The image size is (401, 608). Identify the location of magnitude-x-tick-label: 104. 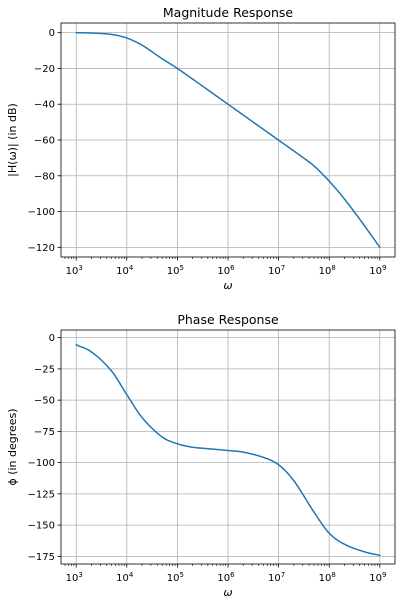
(125, 270).